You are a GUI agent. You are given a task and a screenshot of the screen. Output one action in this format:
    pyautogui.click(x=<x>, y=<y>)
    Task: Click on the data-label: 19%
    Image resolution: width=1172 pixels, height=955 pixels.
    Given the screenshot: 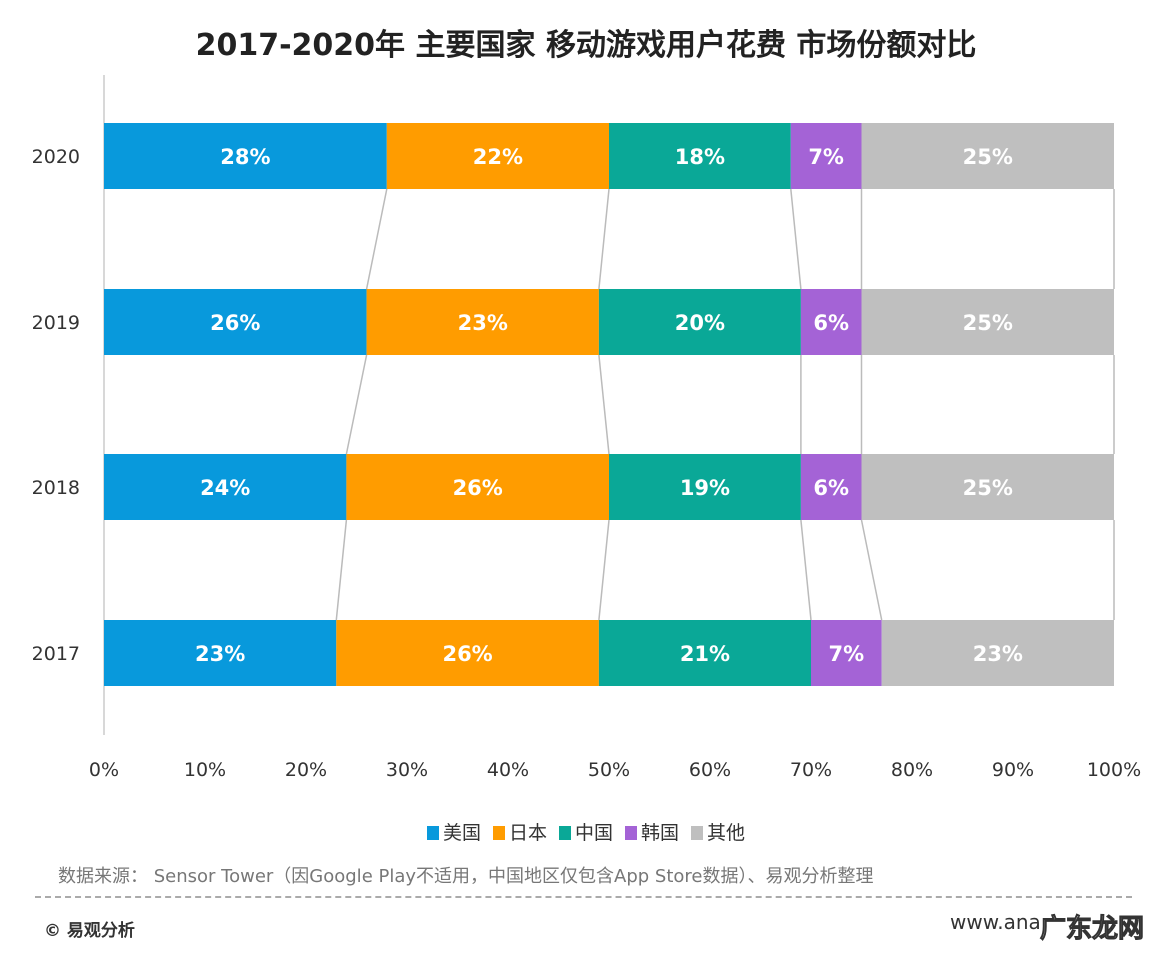 What is the action you would take?
    pyautogui.click(x=705, y=488)
    